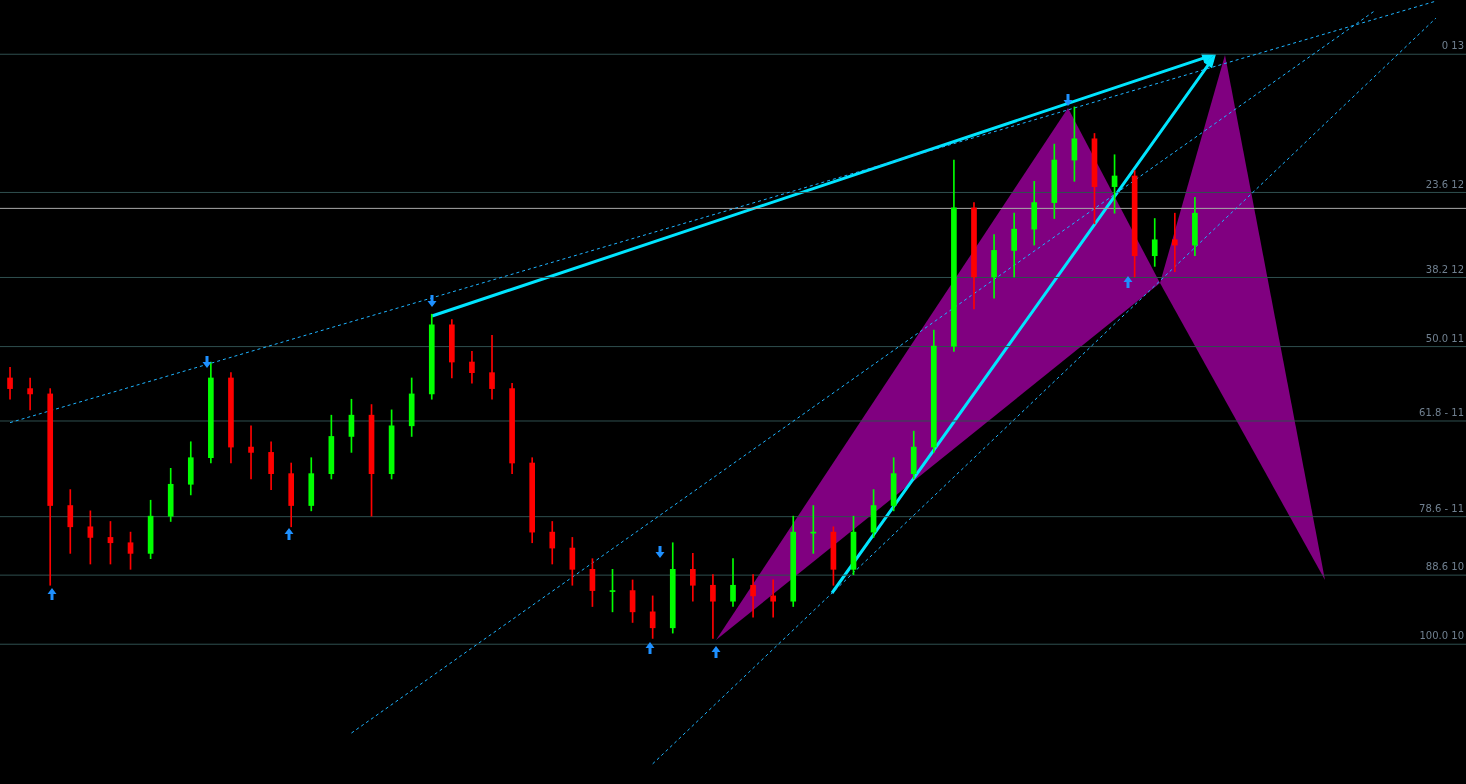 This screenshot has height=784, width=1466. Describe the element at coordinates (1444, 567) in the screenshot. I see `annotation: 88.6 10` at that location.